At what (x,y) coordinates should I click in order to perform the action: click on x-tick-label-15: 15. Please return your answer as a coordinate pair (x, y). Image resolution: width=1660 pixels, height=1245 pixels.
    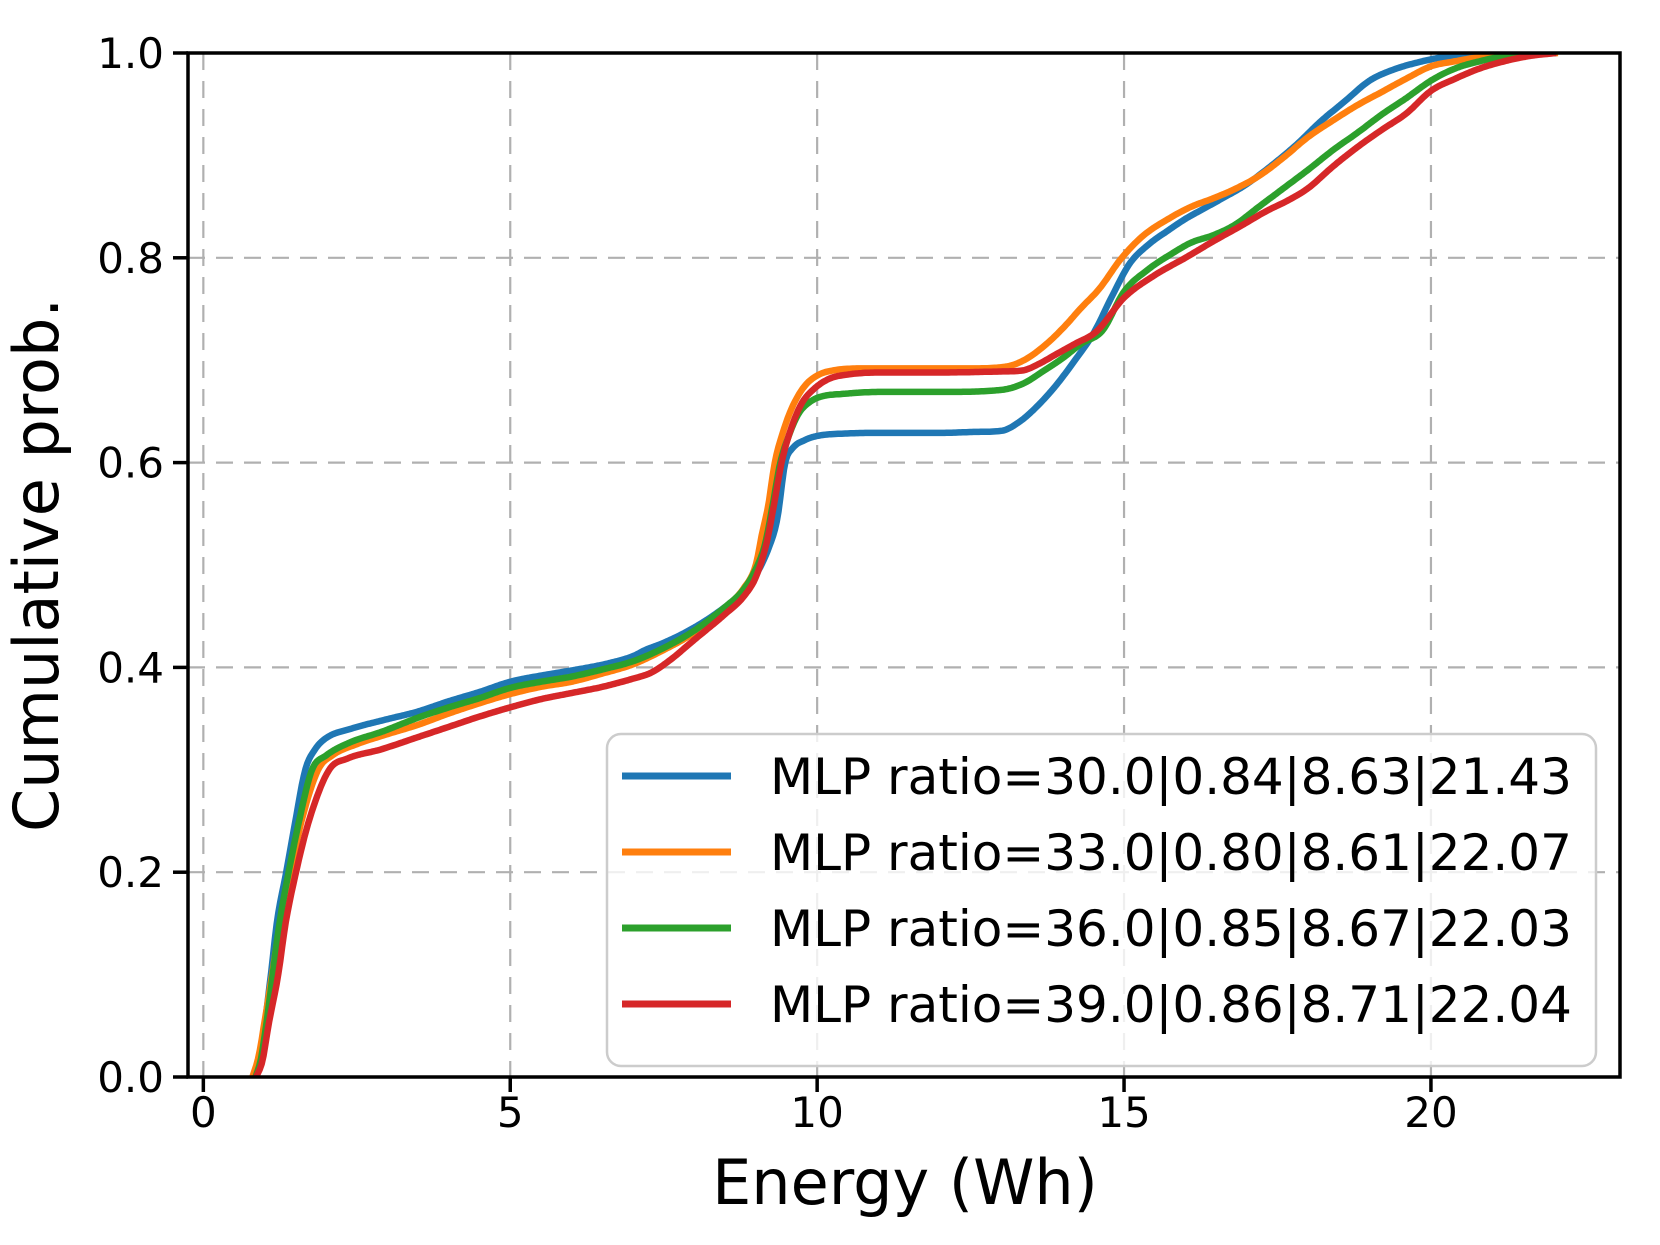
    Looking at the image, I should click on (1123, 1112).